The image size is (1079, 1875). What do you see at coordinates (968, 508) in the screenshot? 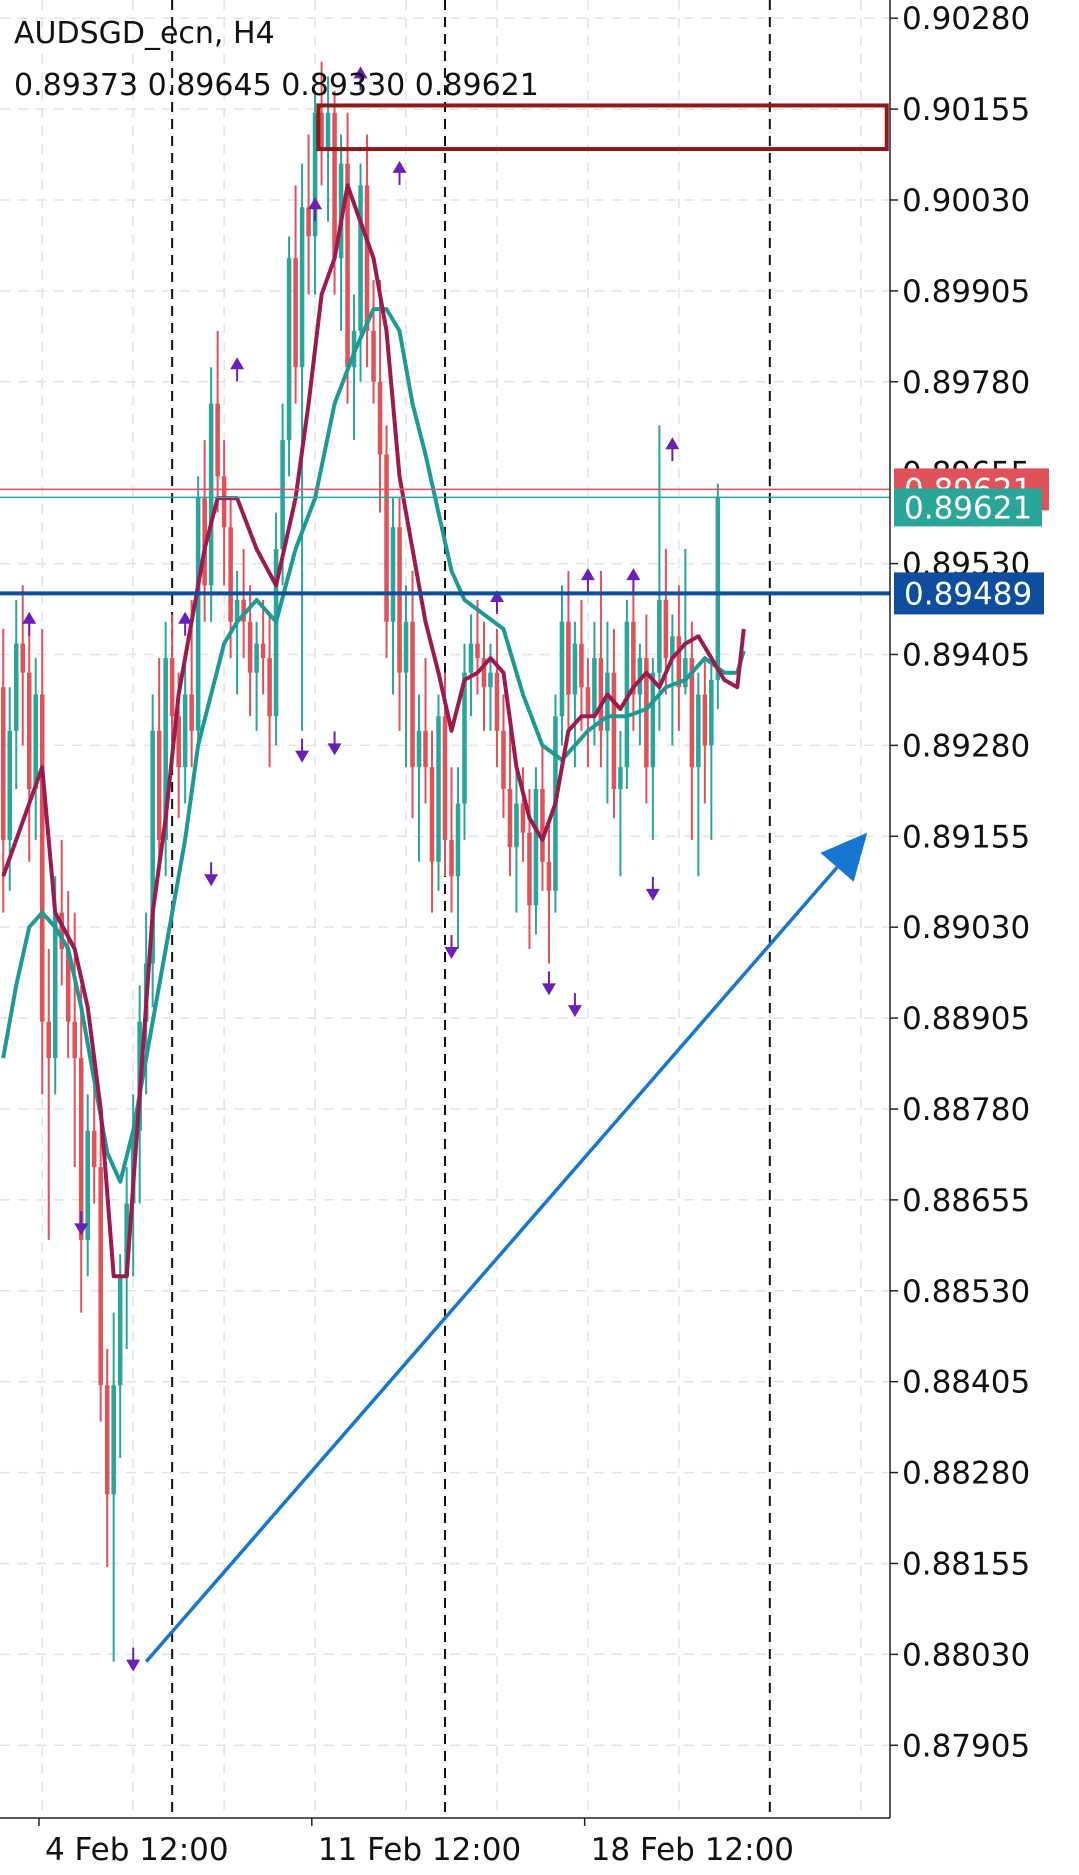
I see `bid-price-tag-label: 0.89621` at bounding box center [968, 508].